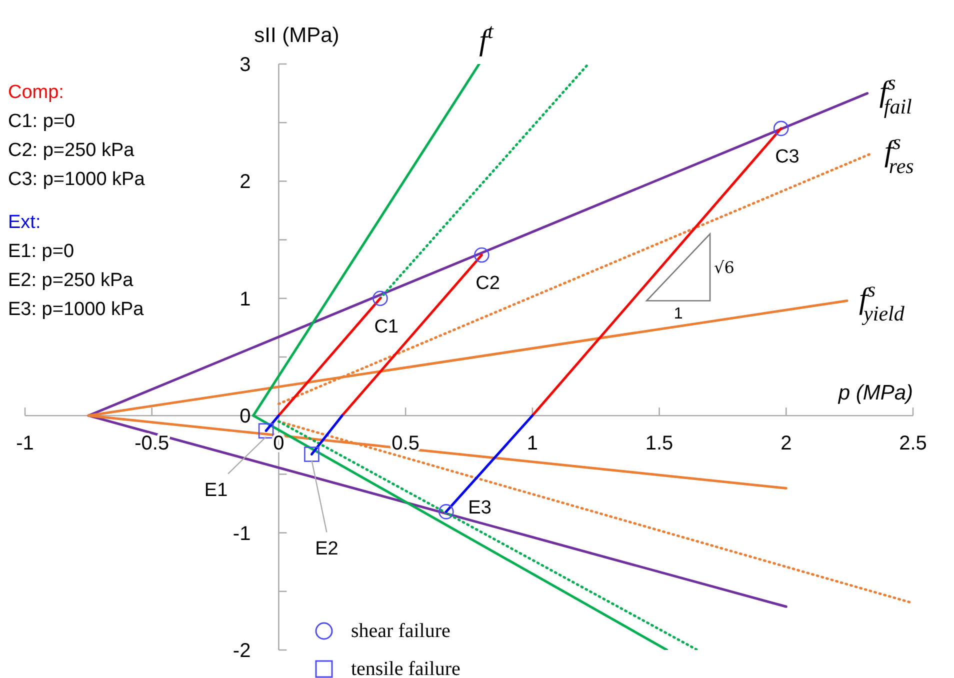 This screenshot has height=678, width=954. What do you see at coordinates (913, 443) in the screenshot?
I see `x-tick-label: 2.5` at bounding box center [913, 443].